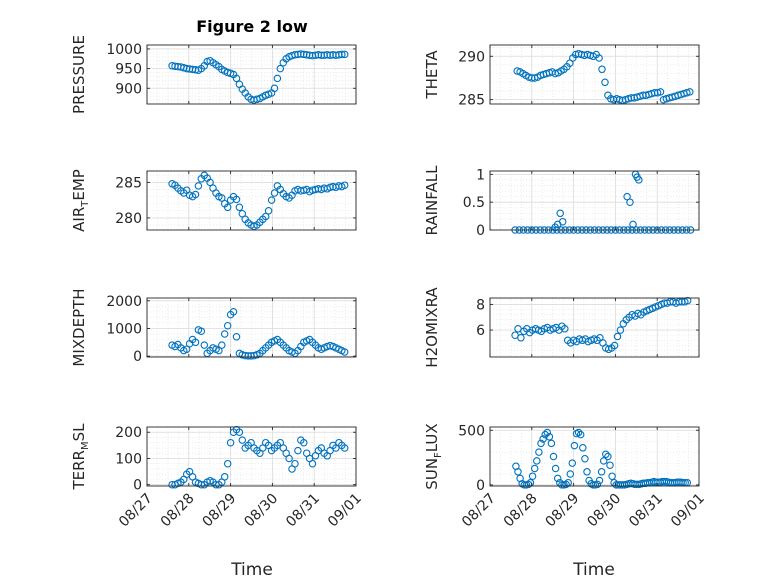 This screenshot has height=583, width=778. What do you see at coordinates (79, 327) in the screenshot?
I see `y-axis-label-main: MIXDEPTH` at bounding box center [79, 327].